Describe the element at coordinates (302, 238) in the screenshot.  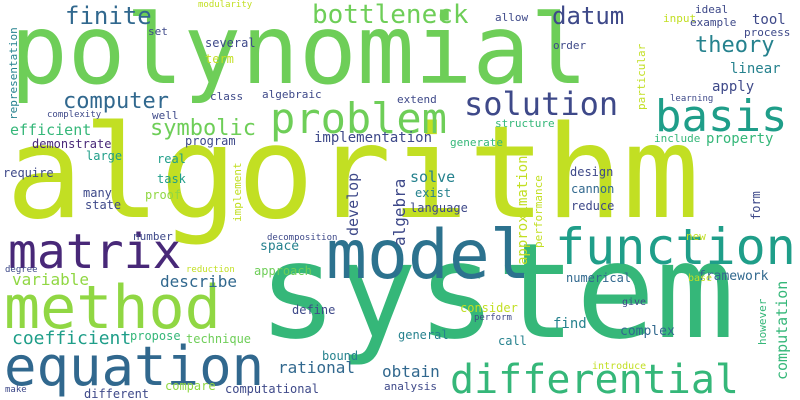
I see `cloud-word: decomposition` at that location.